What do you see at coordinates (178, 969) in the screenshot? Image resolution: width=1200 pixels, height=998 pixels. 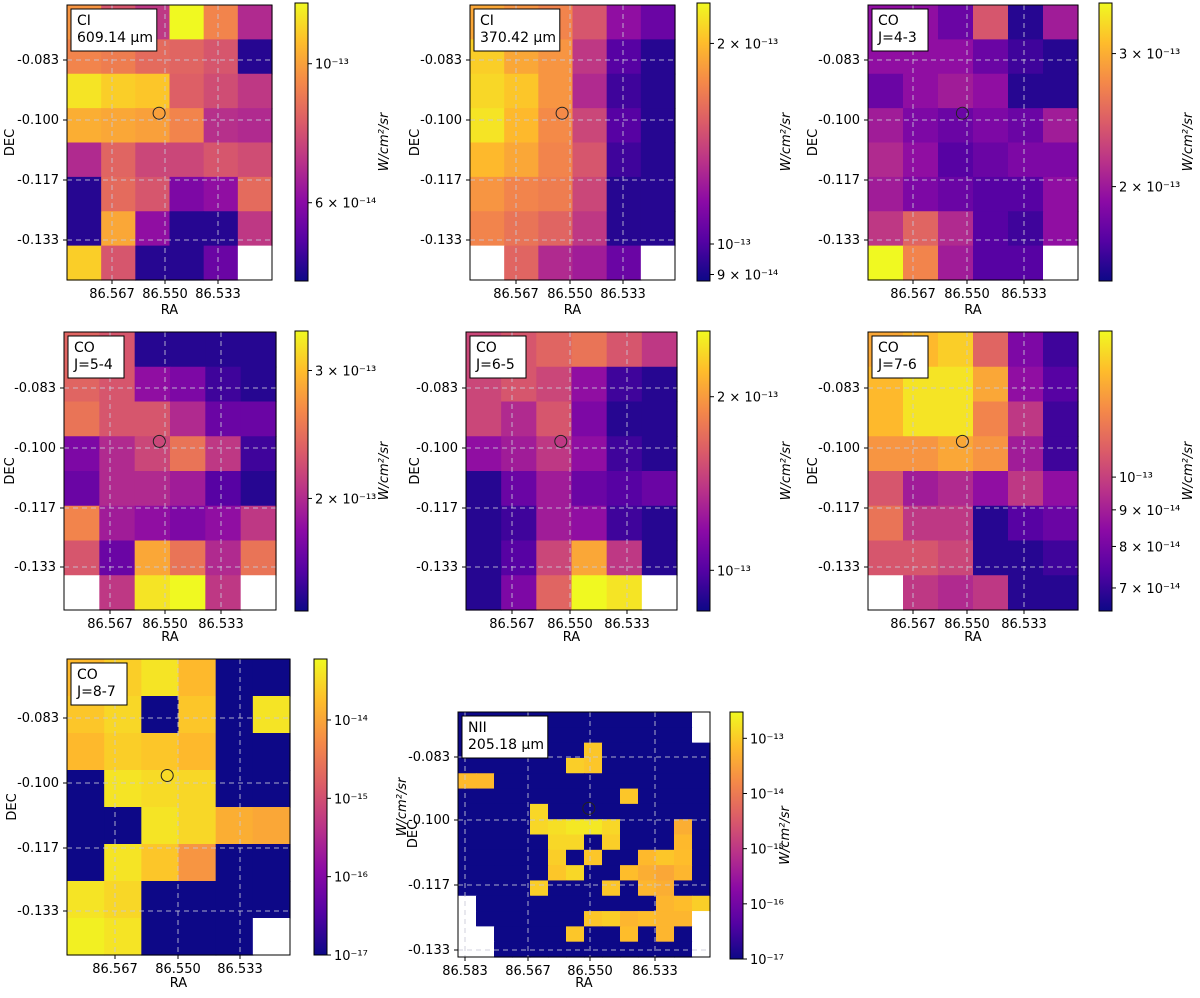 I see `x-tick-label: 86.550` at bounding box center [178, 969].